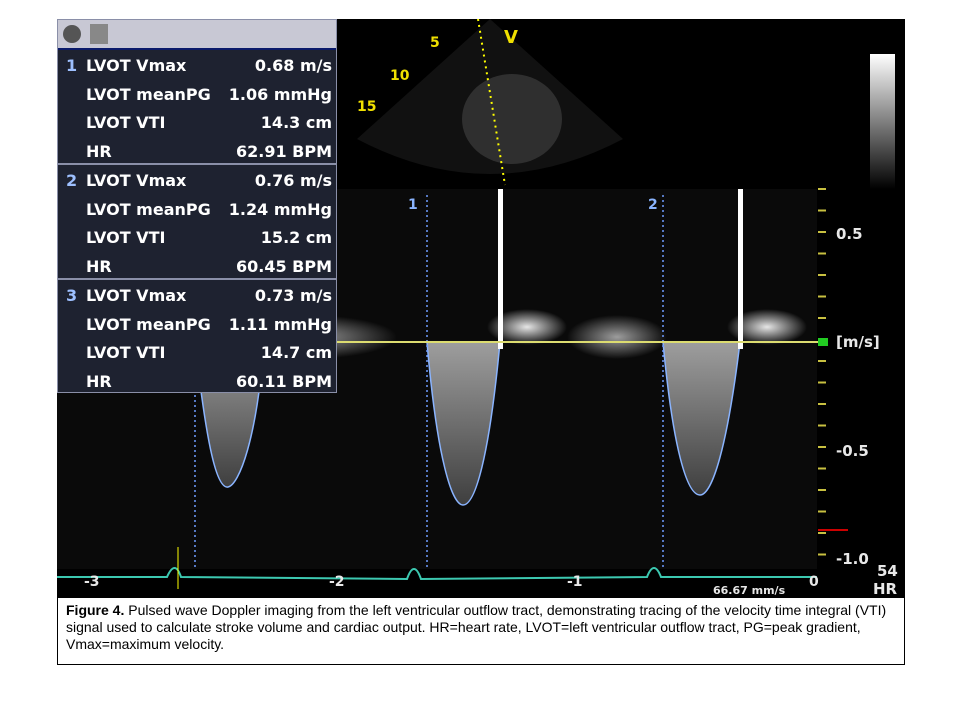  I want to click on depth-label: 15, so click(366, 107).